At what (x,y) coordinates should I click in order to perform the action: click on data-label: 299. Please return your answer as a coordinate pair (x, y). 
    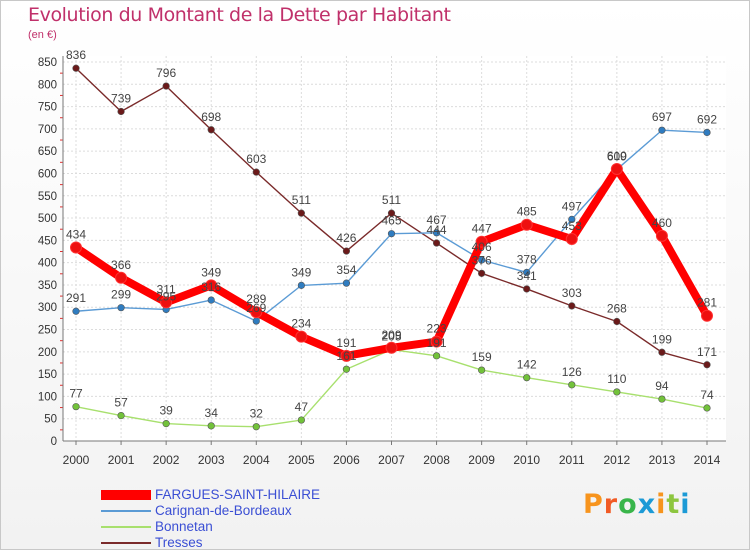
    Looking at the image, I should click on (121, 295).